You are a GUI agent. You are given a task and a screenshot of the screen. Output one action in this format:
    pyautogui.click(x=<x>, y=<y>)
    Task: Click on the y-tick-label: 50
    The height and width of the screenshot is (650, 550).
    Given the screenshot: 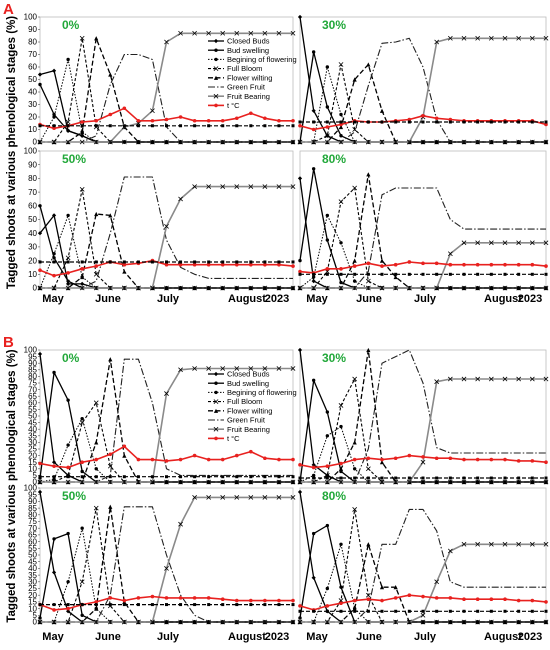 What is the action you would take?
    pyautogui.click(x=32, y=219)
    